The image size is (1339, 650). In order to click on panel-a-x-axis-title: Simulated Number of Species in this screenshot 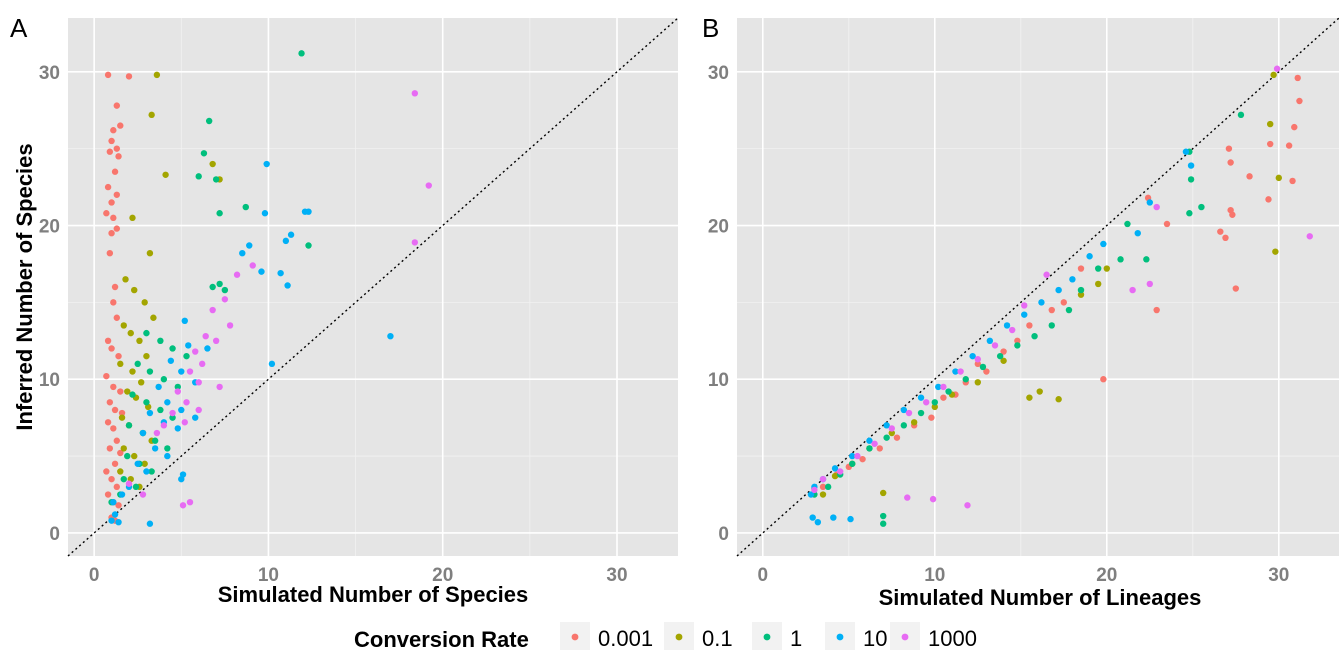, I will do `click(373, 594)`.